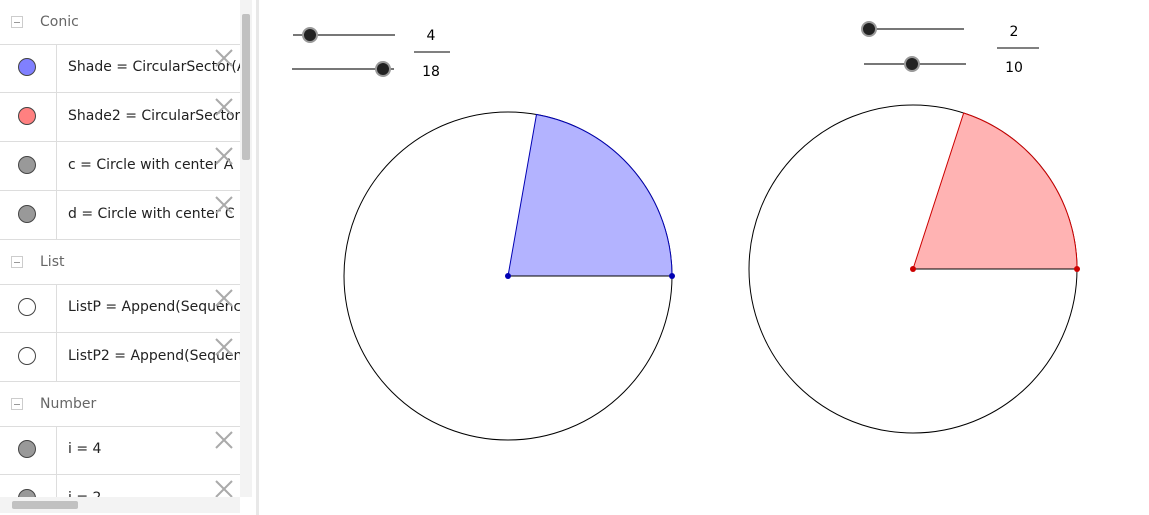 The width and height of the screenshot is (1149, 515). Describe the element at coordinates (68, 404) in the screenshot. I see `group-title: Number` at that location.